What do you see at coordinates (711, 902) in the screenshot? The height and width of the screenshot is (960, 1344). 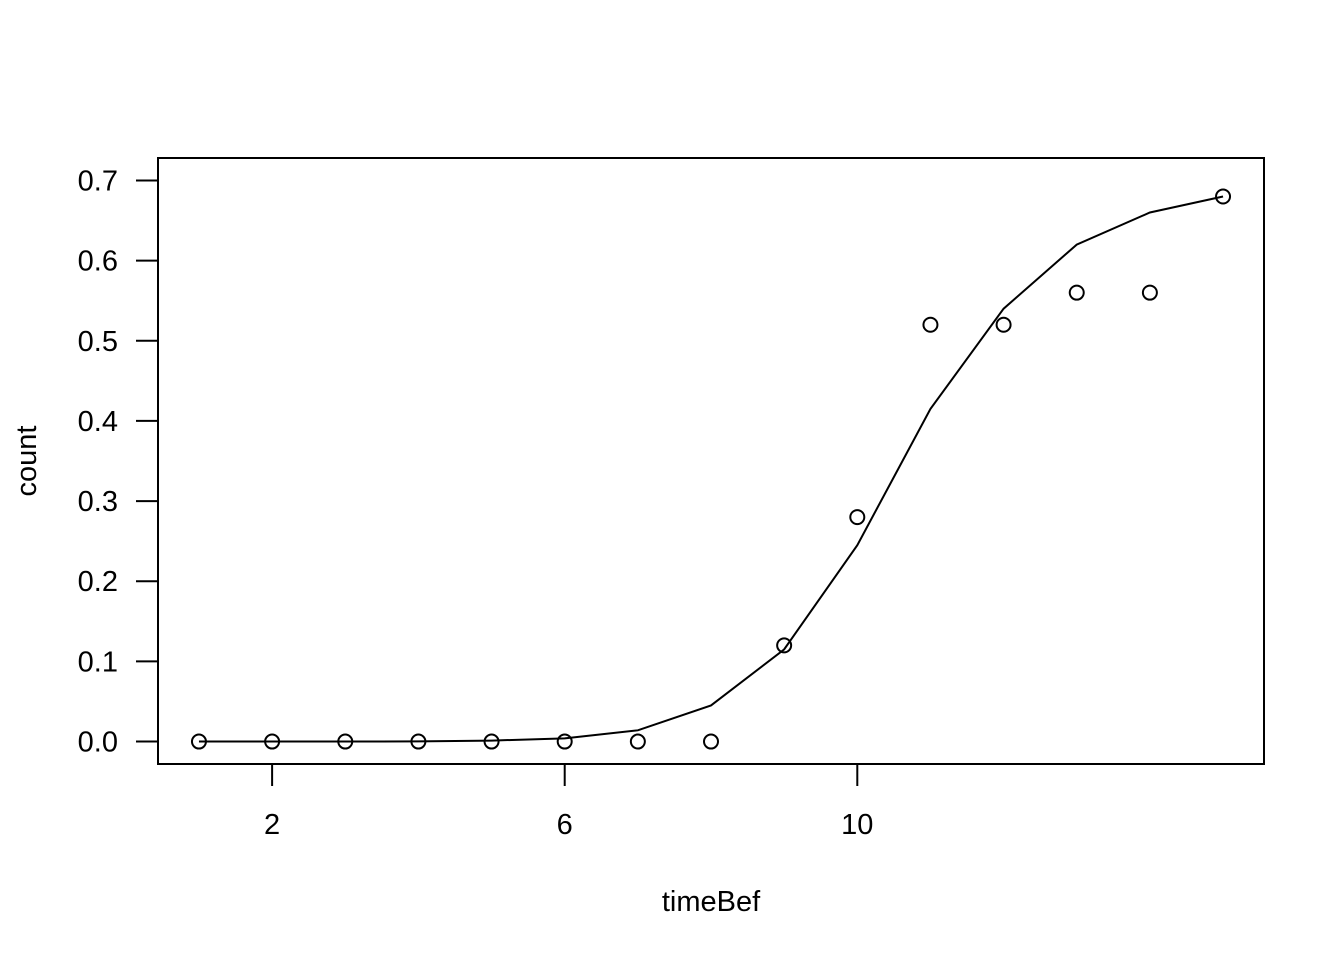 I see `x-axis-title: timeBef` at bounding box center [711, 902].